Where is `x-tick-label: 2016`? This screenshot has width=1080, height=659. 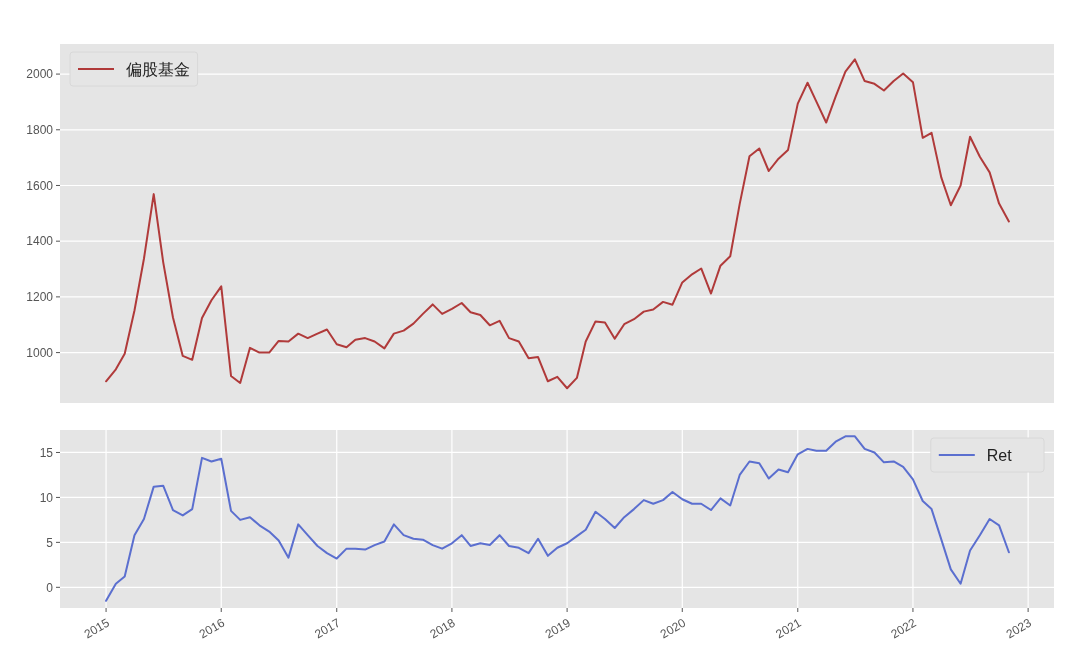
x-tick-label: 2016 is located at coordinates (212, 628).